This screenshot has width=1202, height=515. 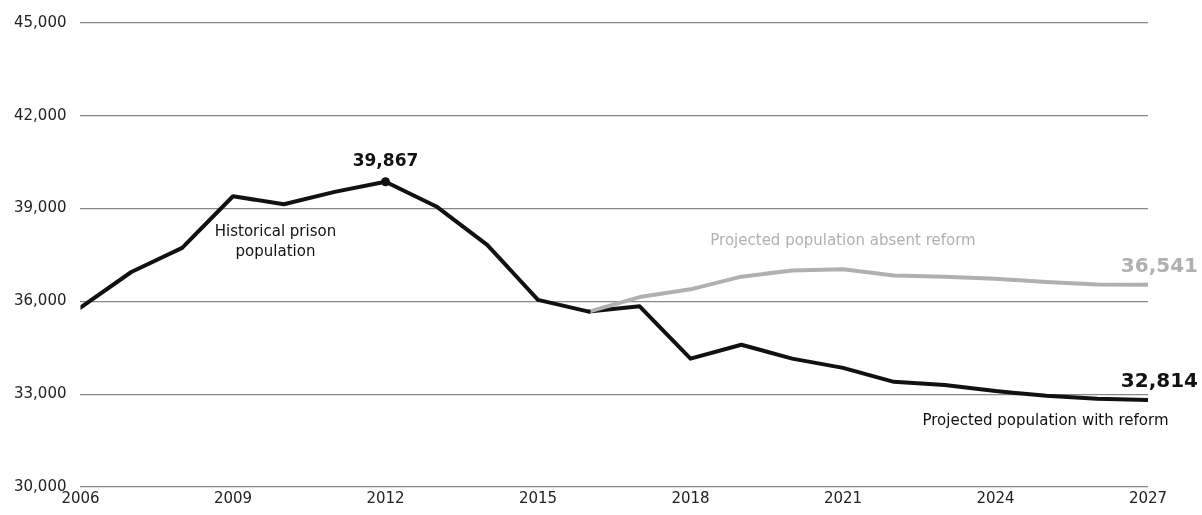 What do you see at coordinates (1148, 497) in the screenshot?
I see `x-tick-label: 2027` at bounding box center [1148, 497].